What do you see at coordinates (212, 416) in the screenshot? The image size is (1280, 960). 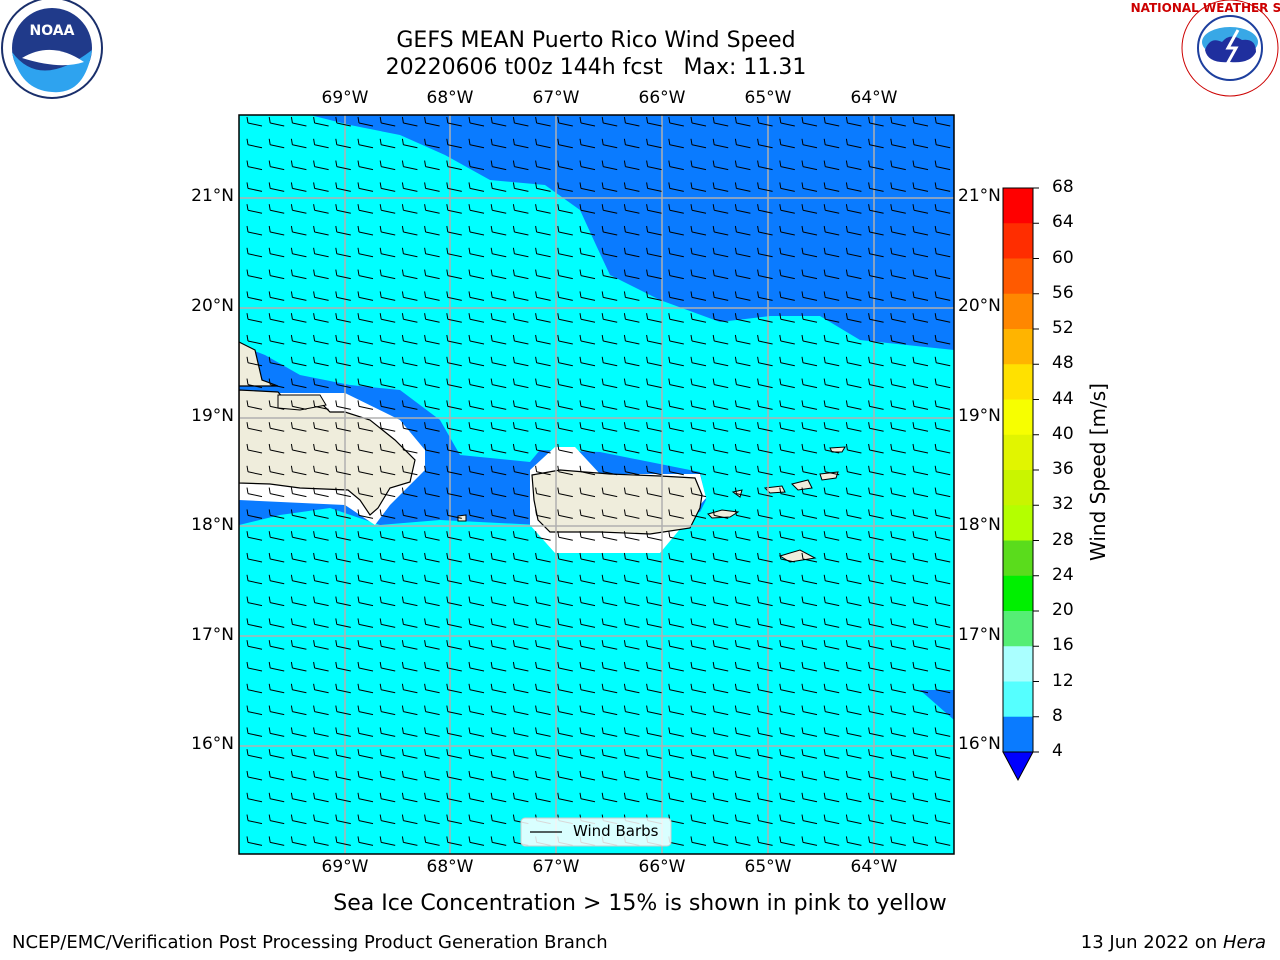 I see `lat-label-left: 19°N` at bounding box center [212, 416].